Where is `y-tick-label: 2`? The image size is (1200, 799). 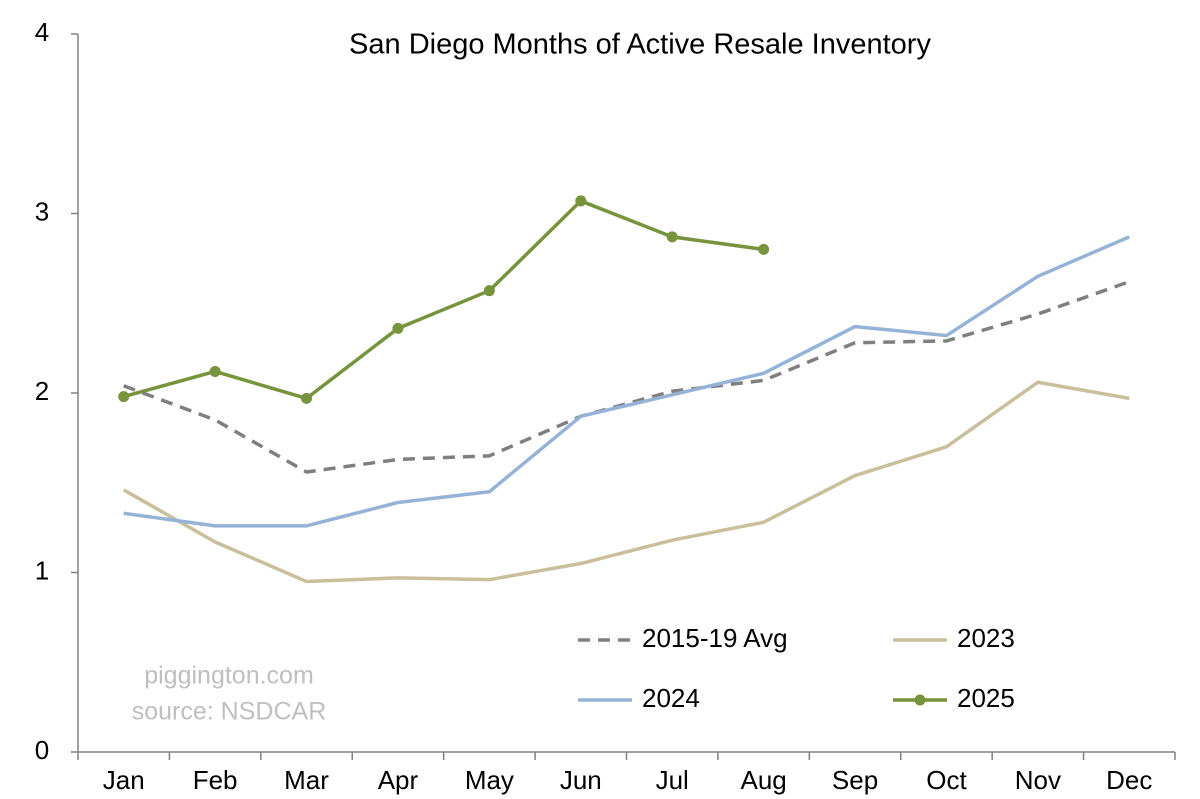
y-tick-label: 2 is located at coordinates (42, 391).